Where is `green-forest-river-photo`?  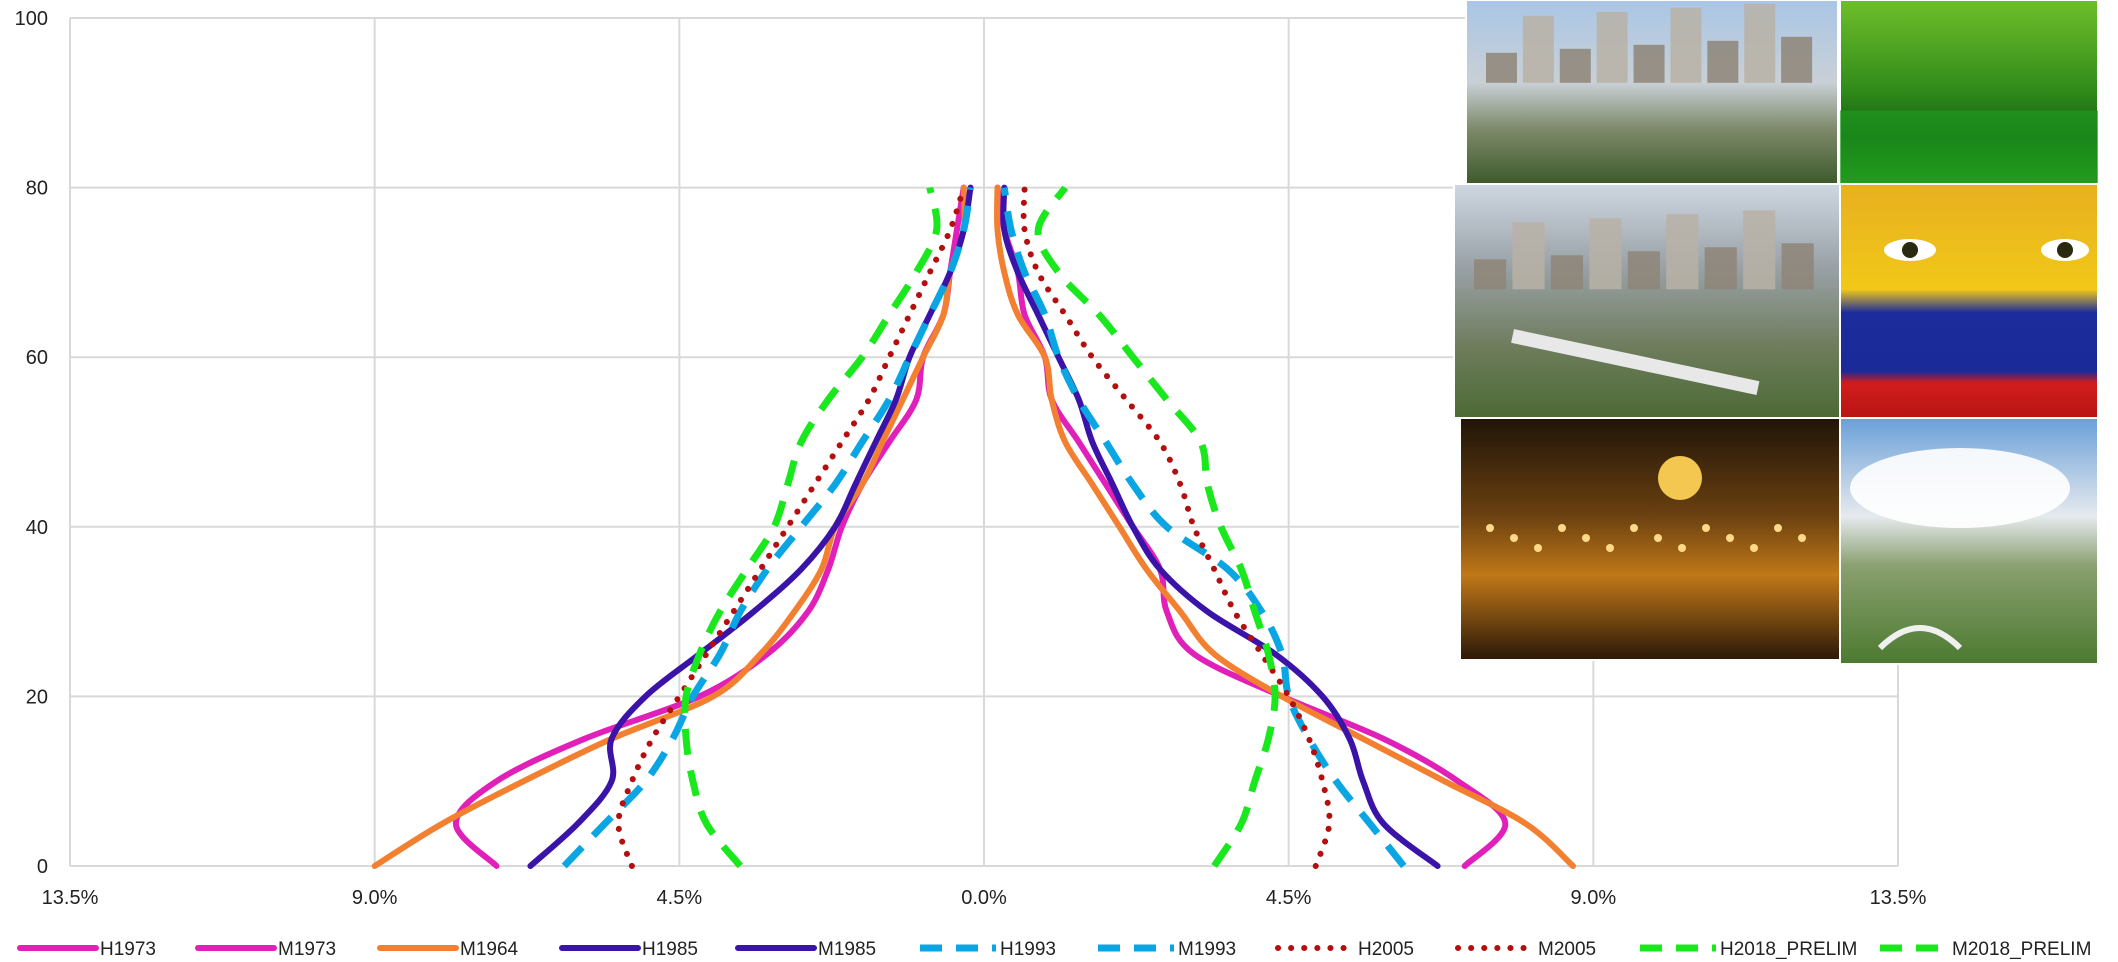
green-forest-river-photo is located at coordinates (1969, 92).